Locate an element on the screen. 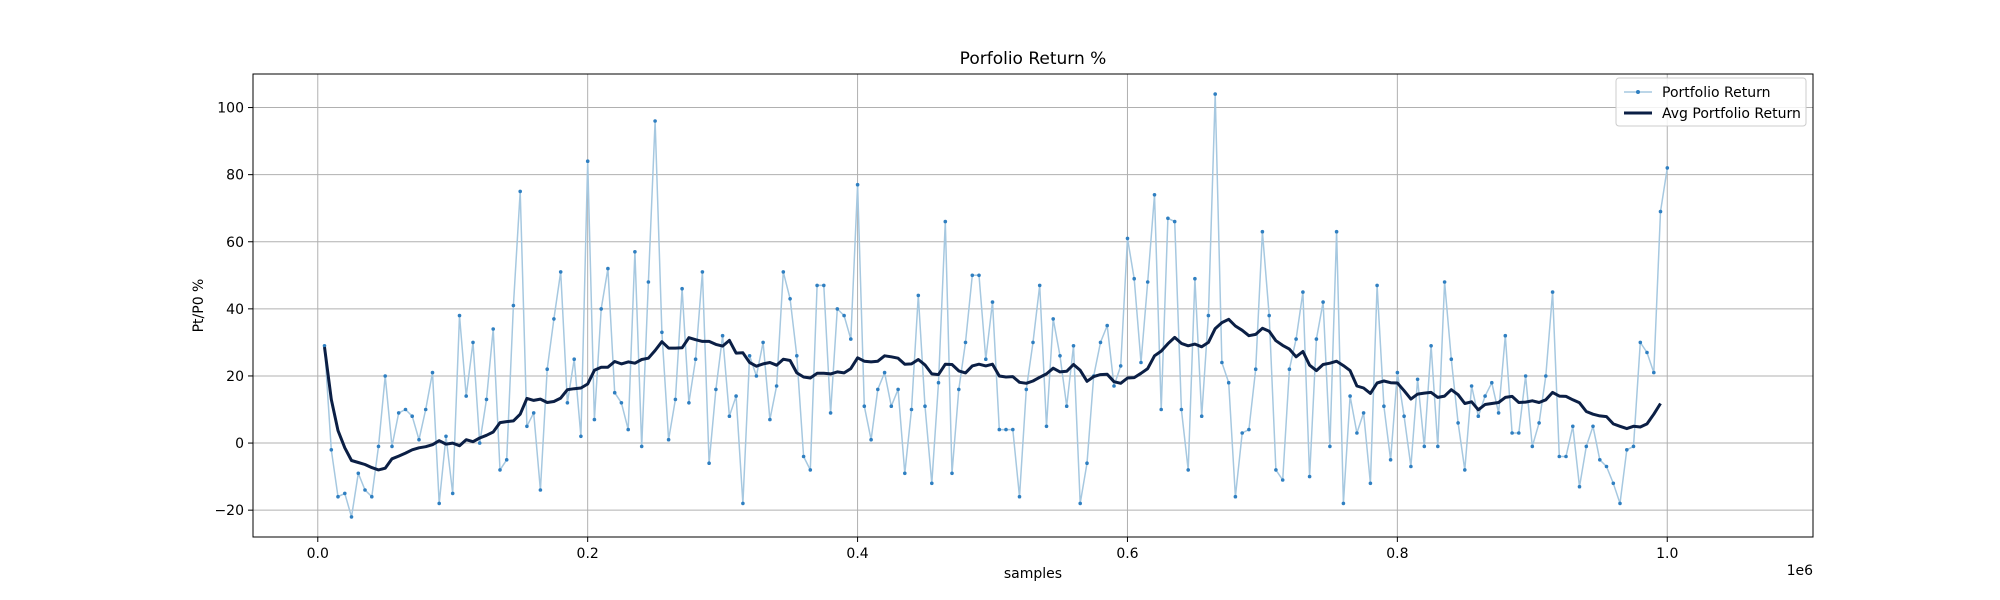 The height and width of the screenshot is (600, 2000). y-tick-label: 80 is located at coordinates (235, 176).